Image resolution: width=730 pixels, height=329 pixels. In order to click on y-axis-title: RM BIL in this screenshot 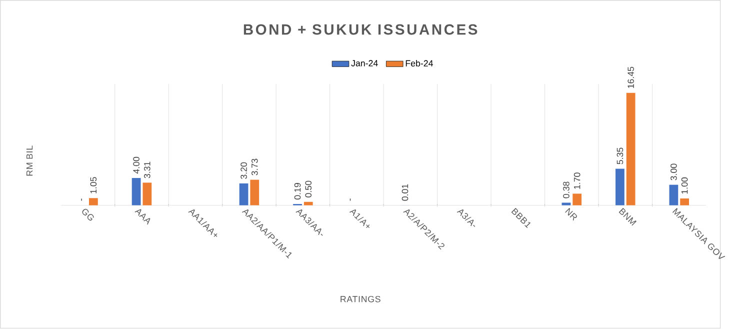, I will do `click(29, 161)`.